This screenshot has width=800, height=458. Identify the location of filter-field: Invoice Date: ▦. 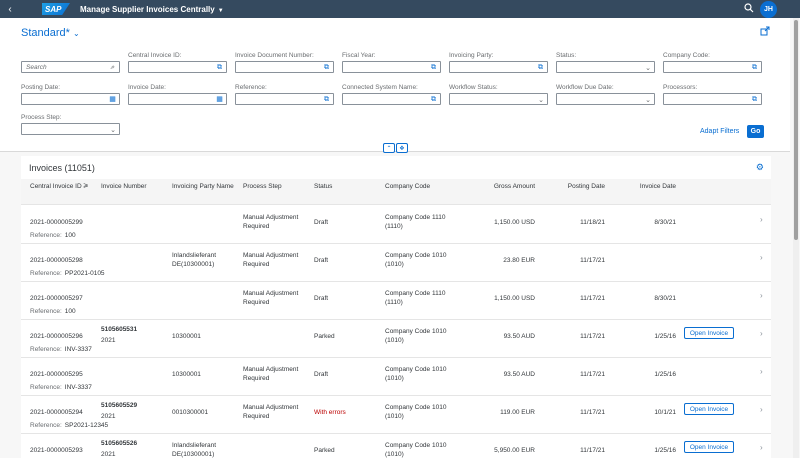
(177, 94).